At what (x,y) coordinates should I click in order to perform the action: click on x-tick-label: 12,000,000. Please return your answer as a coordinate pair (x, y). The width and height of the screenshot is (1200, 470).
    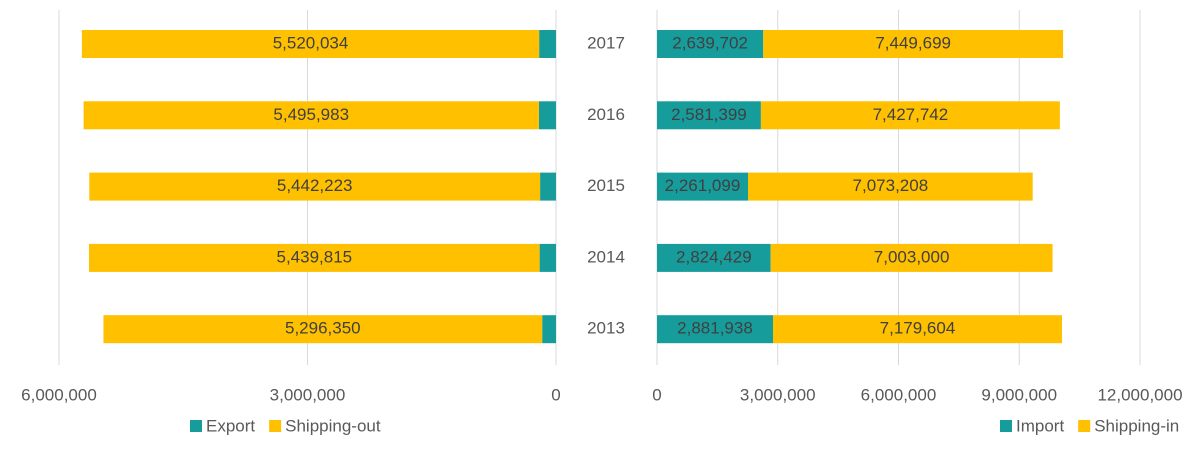
    Looking at the image, I should click on (1139, 394).